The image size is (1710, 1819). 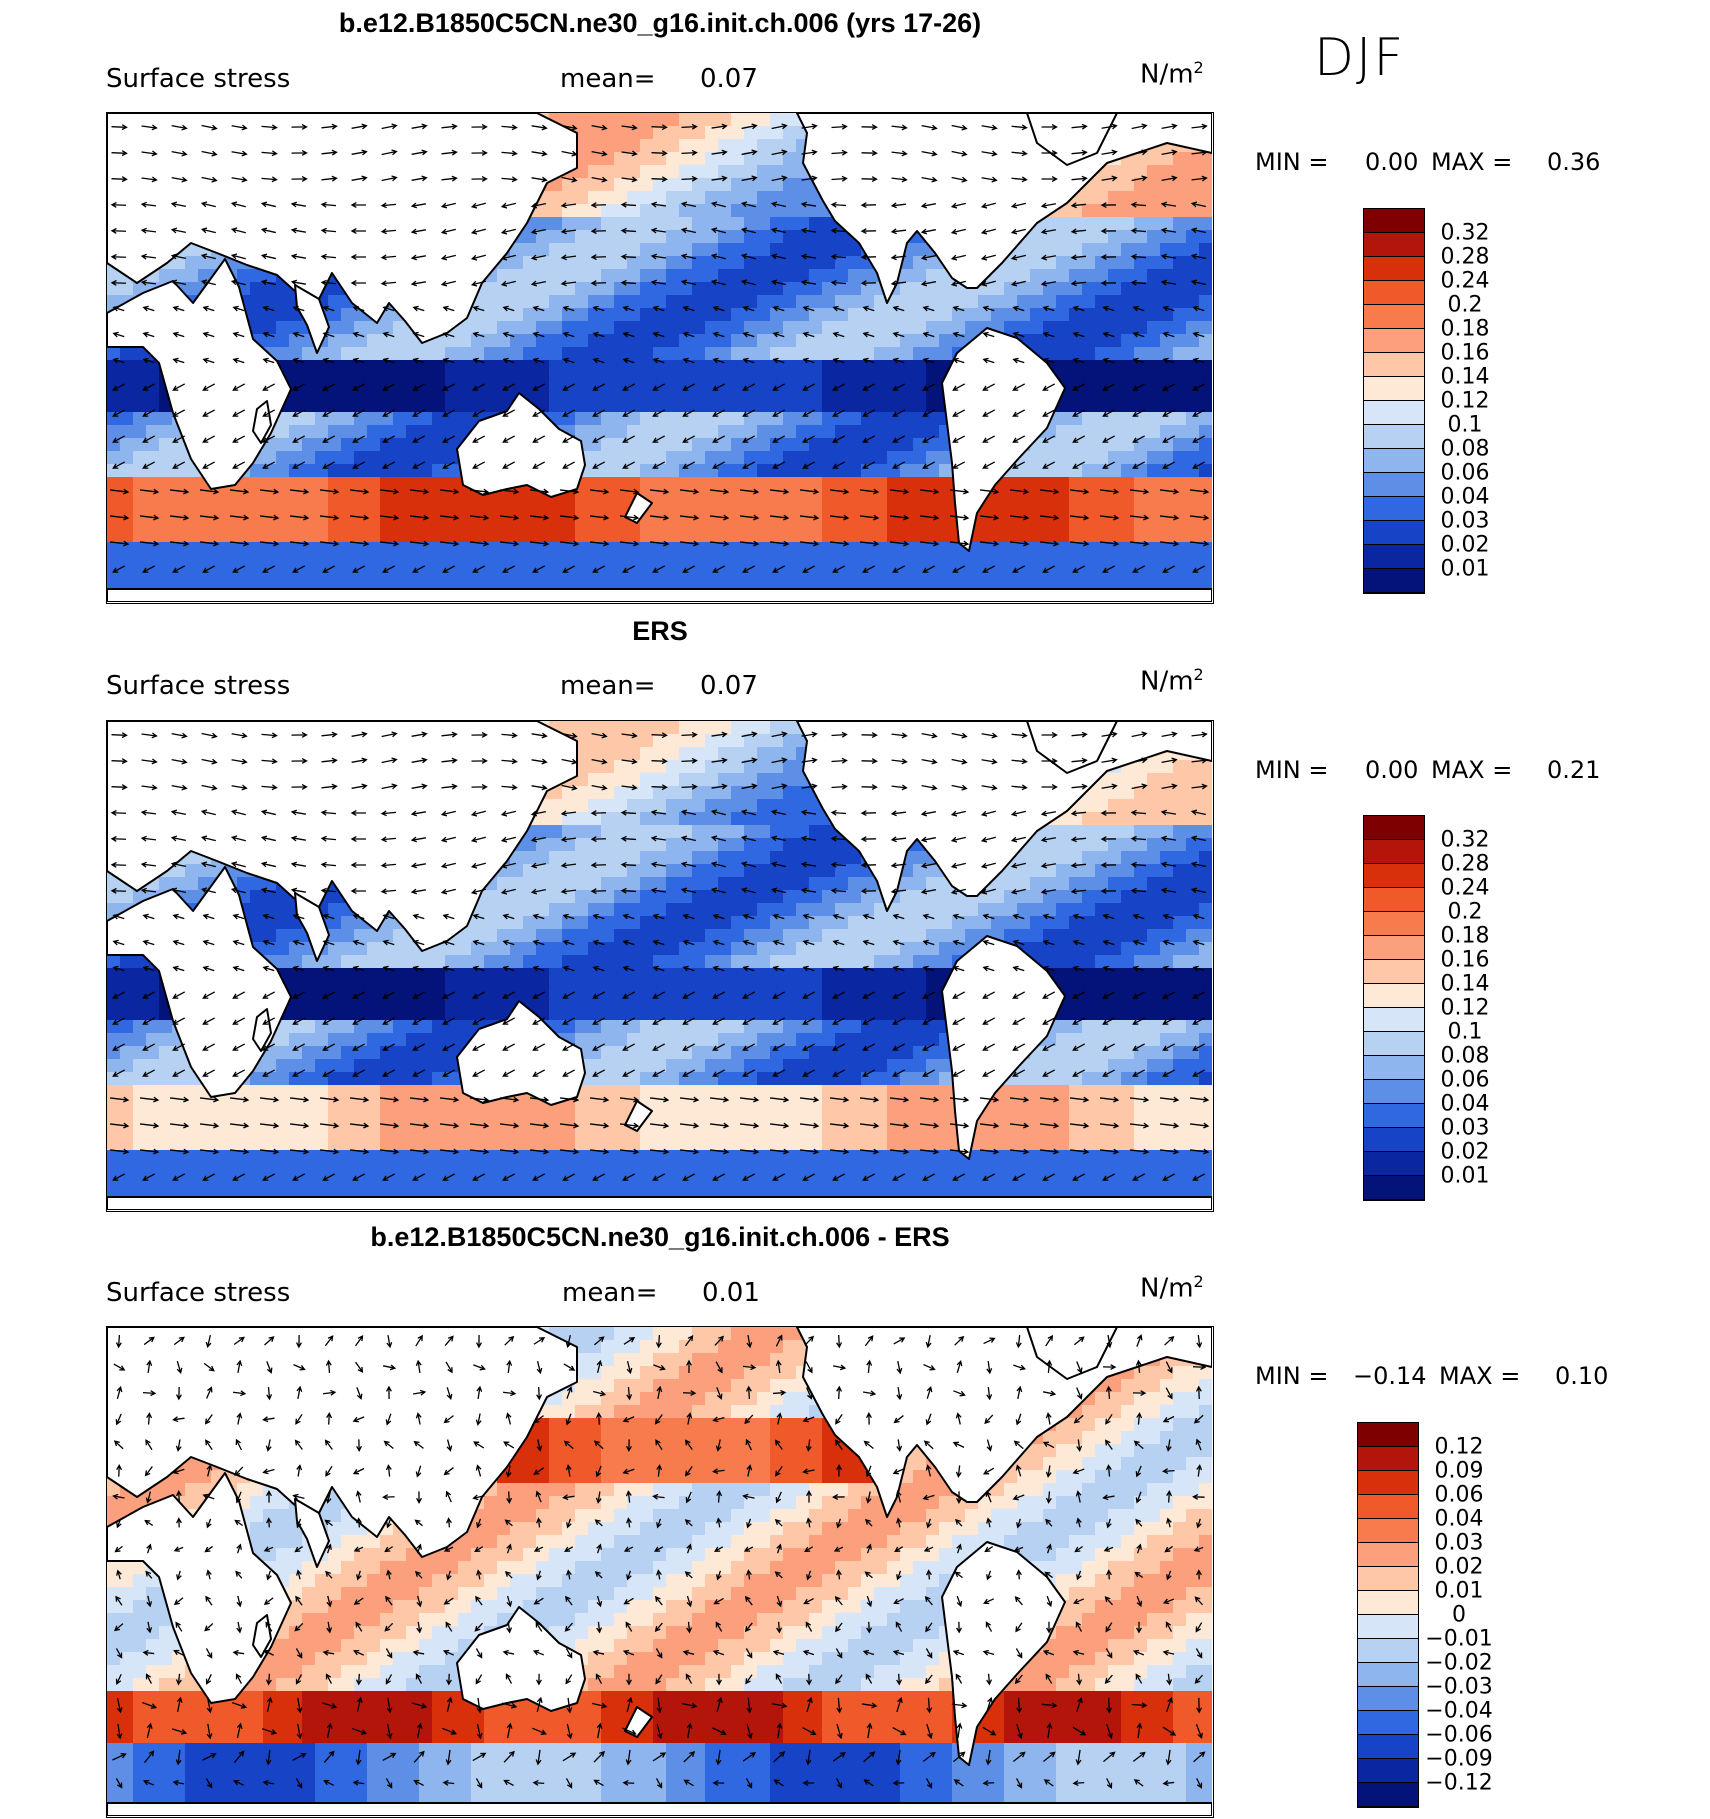 What do you see at coordinates (1459, 1783) in the screenshot?
I see `colorbar-tick-label: −0.12` at bounding box center [1459, 1783].